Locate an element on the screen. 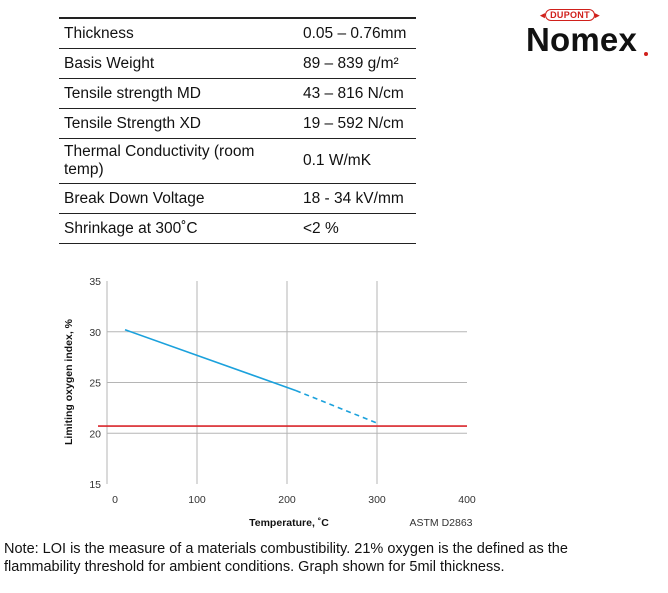 Image resolution: width=668 pixels, height=593 pixels. property-value: 19 – 592 N/cm is located at coordinates (353, 123).